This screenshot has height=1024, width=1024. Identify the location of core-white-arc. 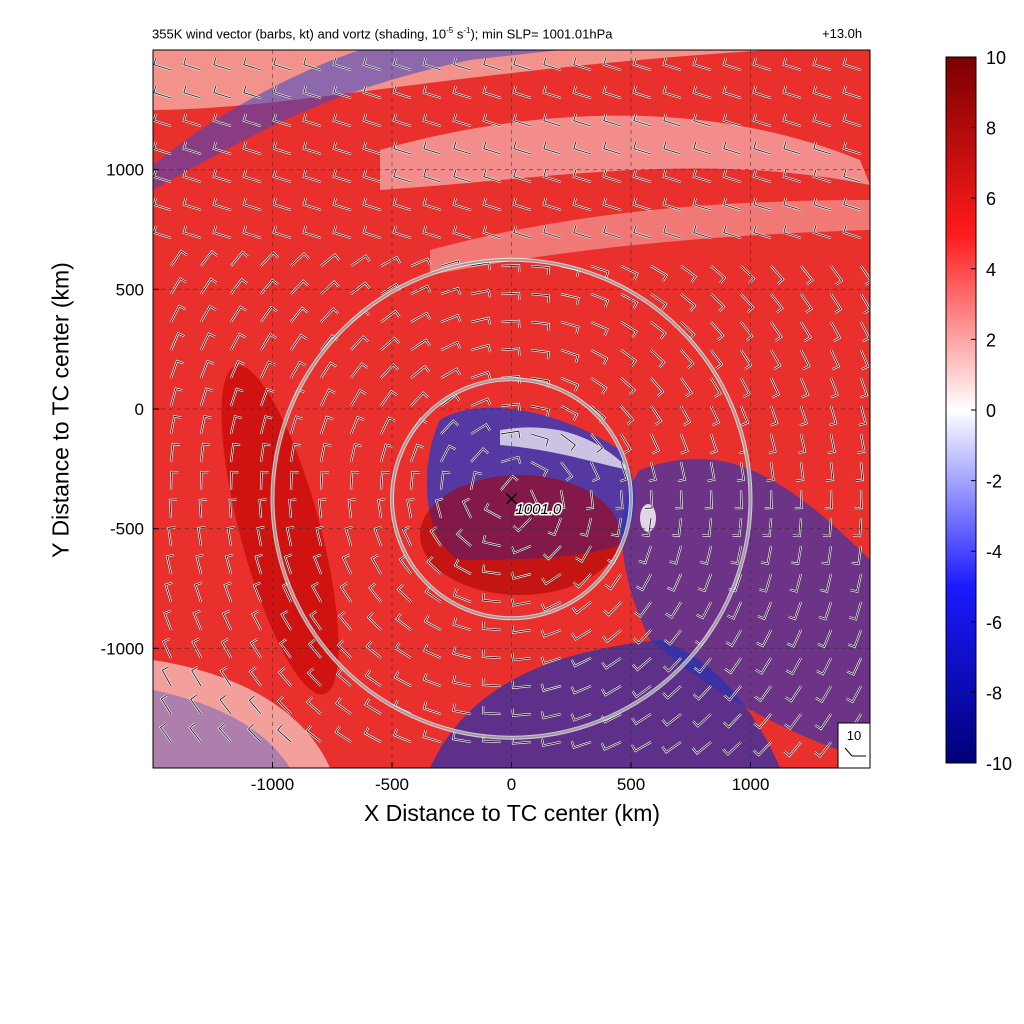
(565, 448).